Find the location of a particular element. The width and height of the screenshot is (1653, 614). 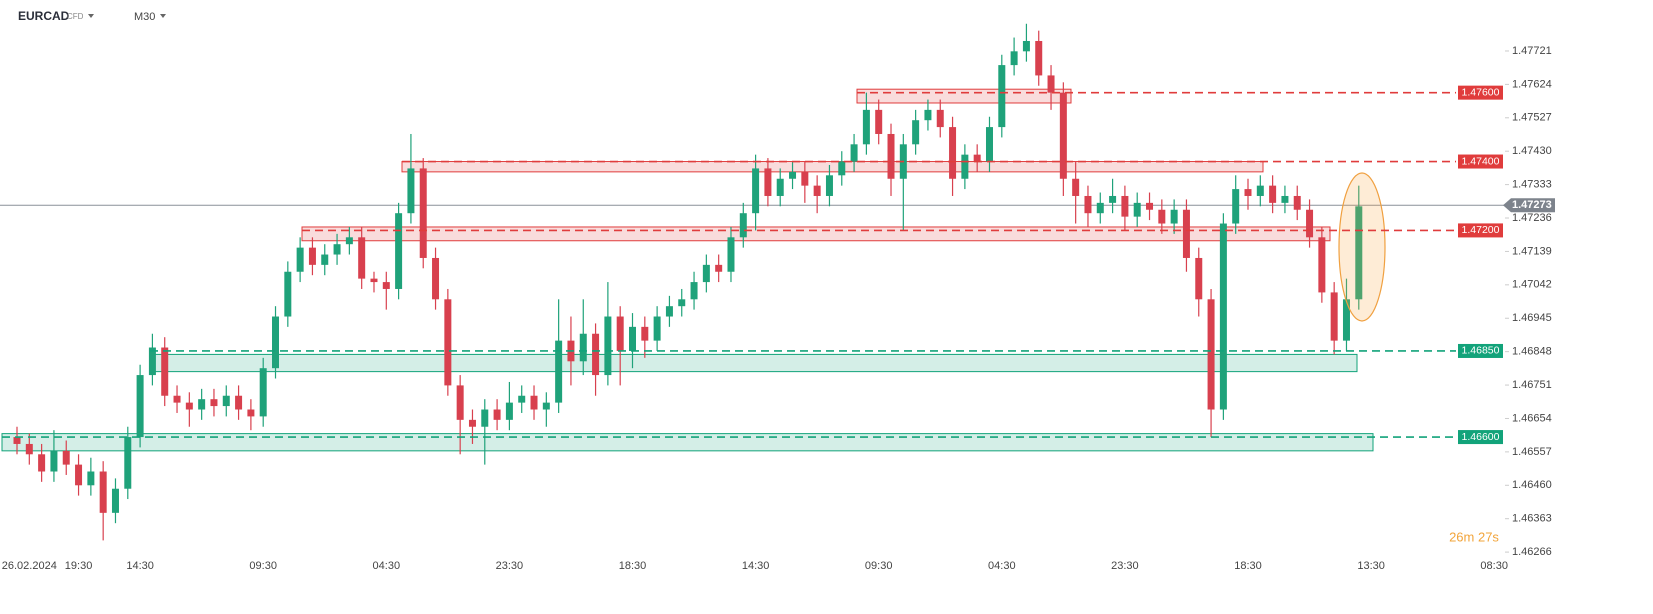

x-tick-label: 08:30 is located at coordinates (1494, 566).